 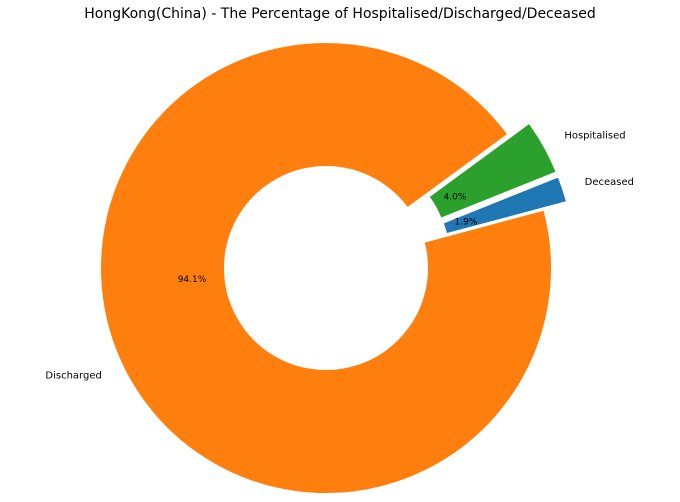 I want to click on pct-label-discharged: 94.1%, so click(x=192, y=280).